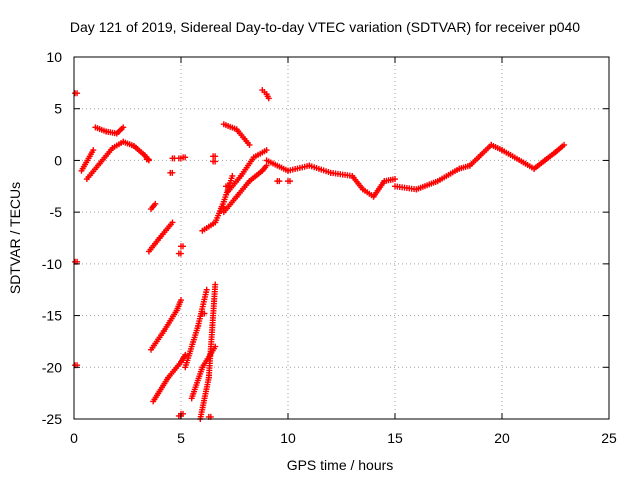  I want to click on y-tick-label: -10, so click(52, 264).